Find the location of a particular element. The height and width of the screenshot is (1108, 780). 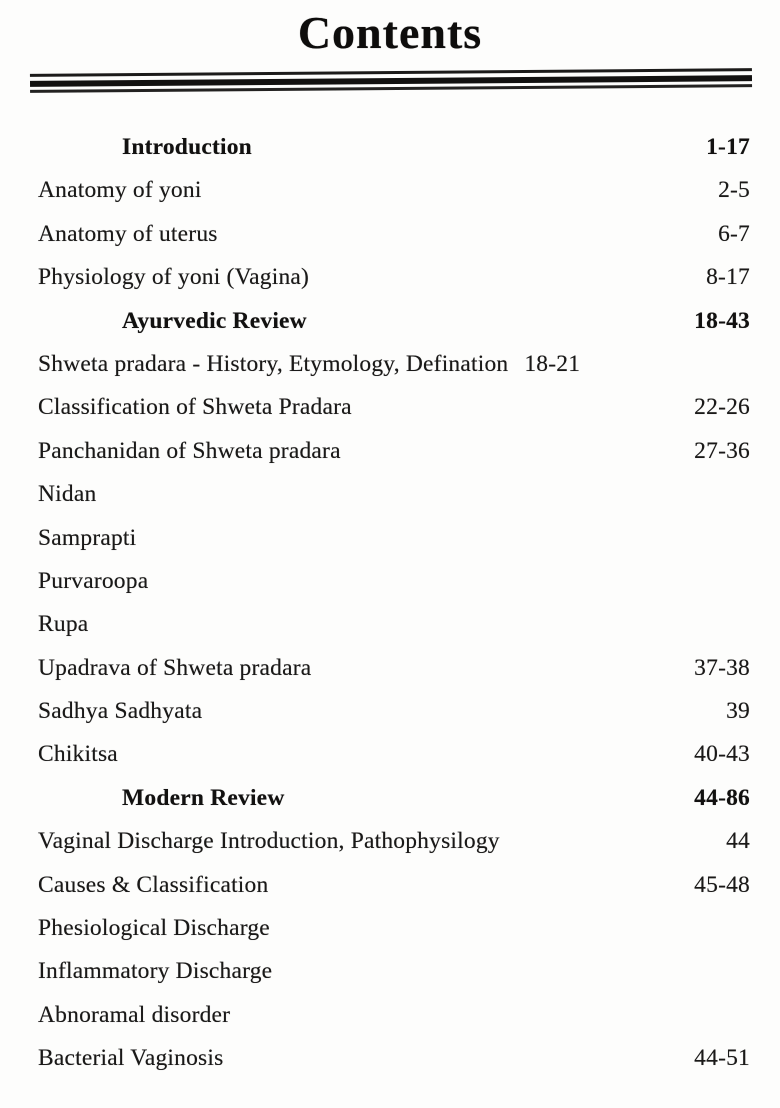

toc-entry-label: Physiology of yoni (Vagina) is located at coordinates (174, 277).